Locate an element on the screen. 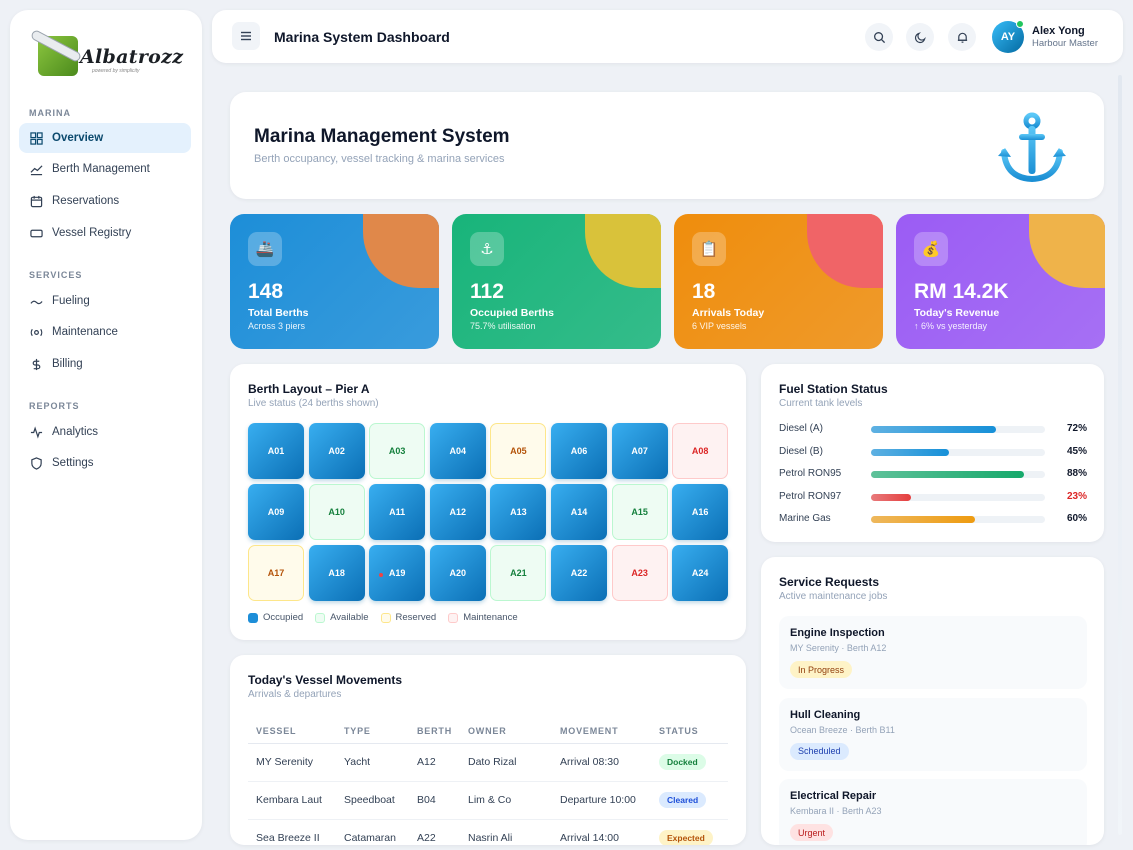 The image size is (1133, 850). card-title: Fuel Station Status is located at coordinates (833, 389).